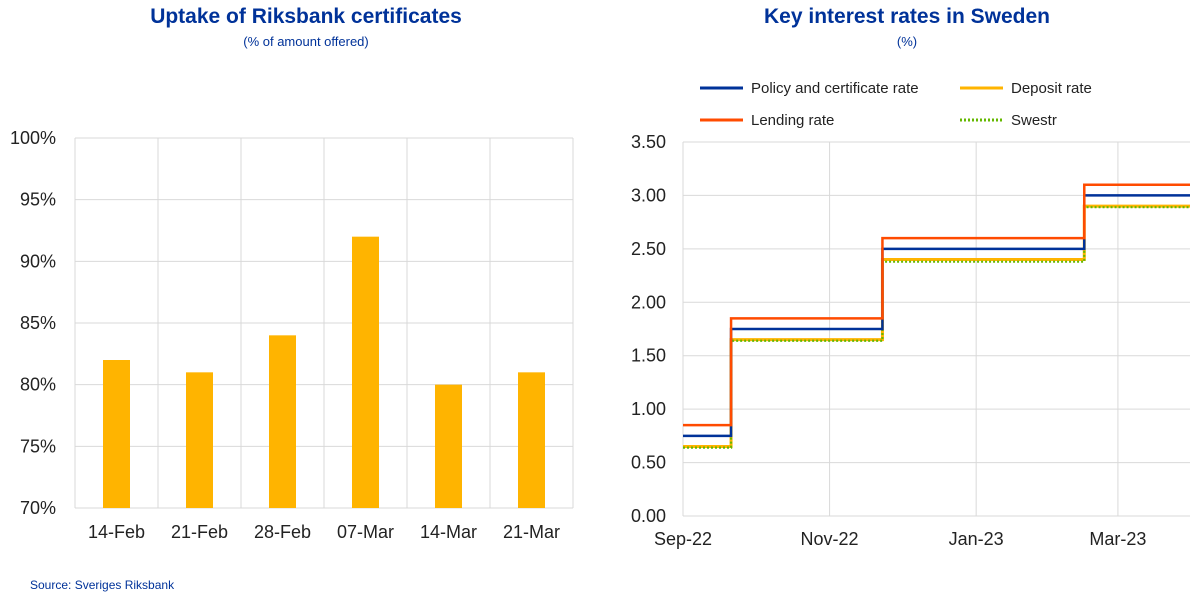  What do you see at coordinates (33, 138) in the screenshot?
I see `y-tick-label: 100%` at bounding box center [33, 138].